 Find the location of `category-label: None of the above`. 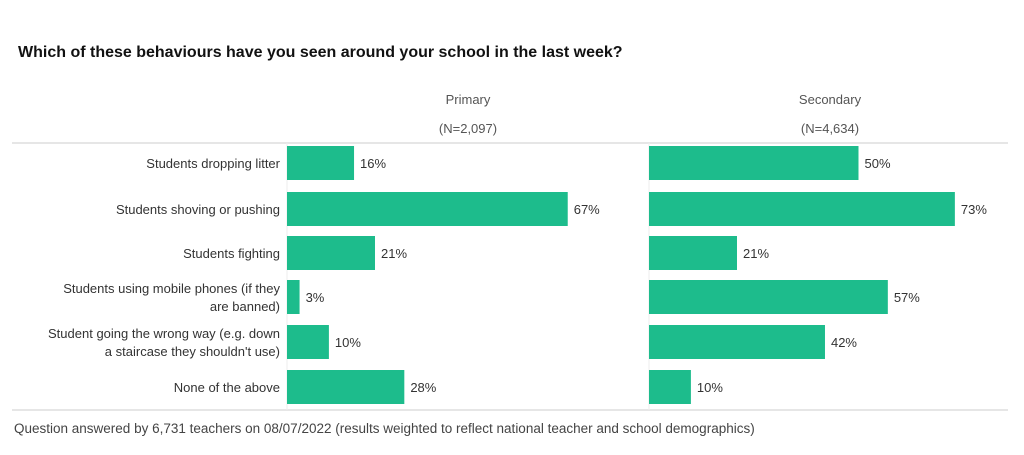

category-label: None of the above is located at coordinates (227, 387).